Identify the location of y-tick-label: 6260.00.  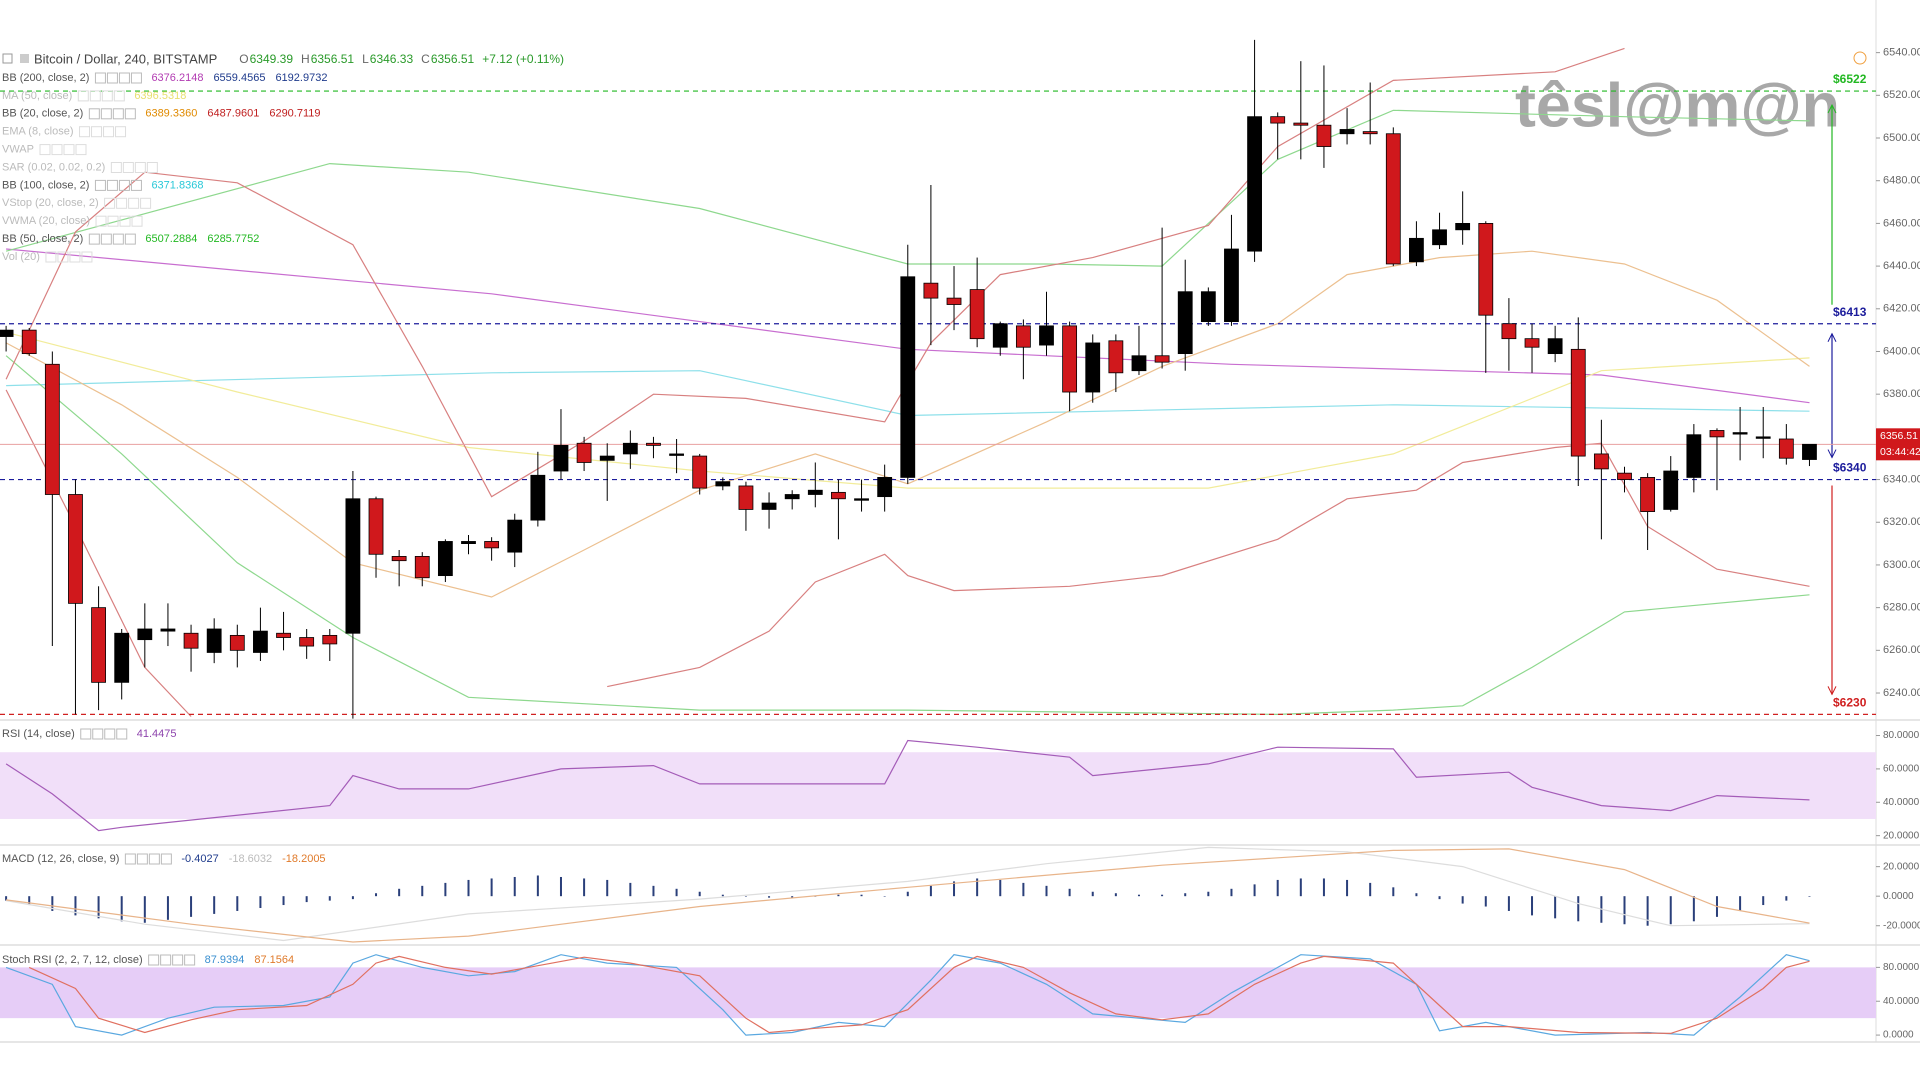
(1901, 650).